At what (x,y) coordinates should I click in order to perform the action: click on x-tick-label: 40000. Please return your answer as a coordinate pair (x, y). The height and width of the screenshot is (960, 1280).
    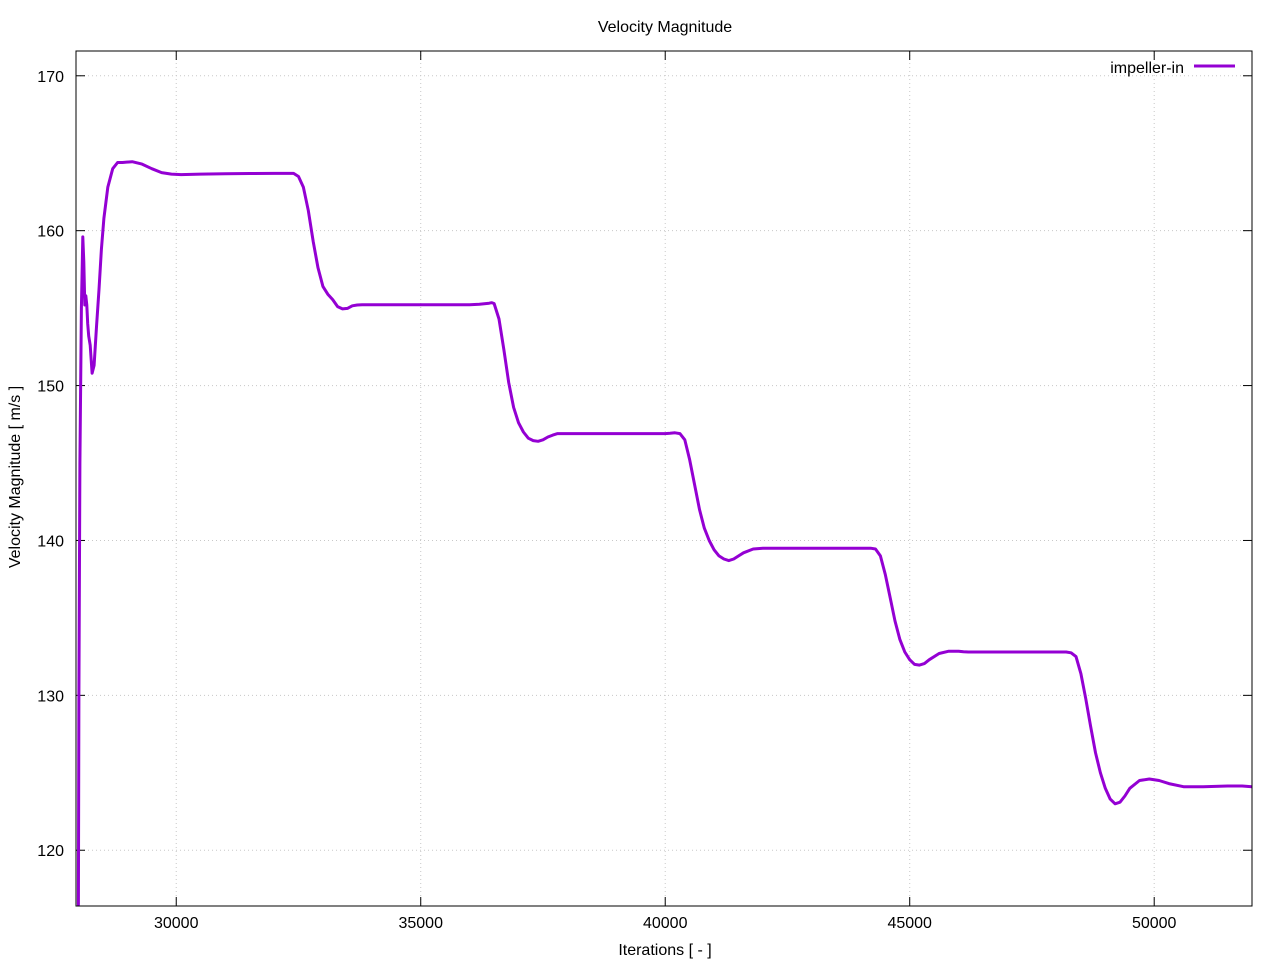
    Looking at the image, I should click on (665, 923).